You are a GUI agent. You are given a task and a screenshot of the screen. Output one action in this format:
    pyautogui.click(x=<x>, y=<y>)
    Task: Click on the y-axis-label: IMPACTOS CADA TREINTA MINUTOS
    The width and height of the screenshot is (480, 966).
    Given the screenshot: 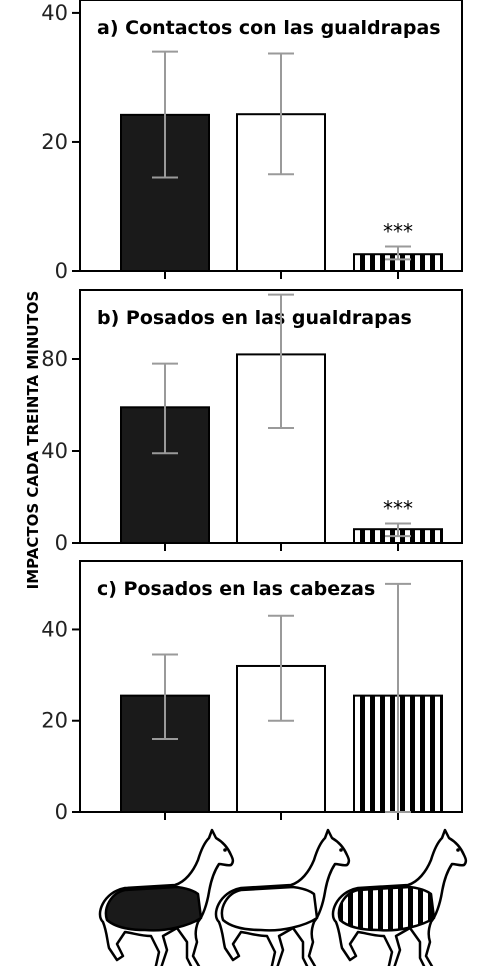 What is the action you would take?
    pyautogui.click(x=33, y=440)
    